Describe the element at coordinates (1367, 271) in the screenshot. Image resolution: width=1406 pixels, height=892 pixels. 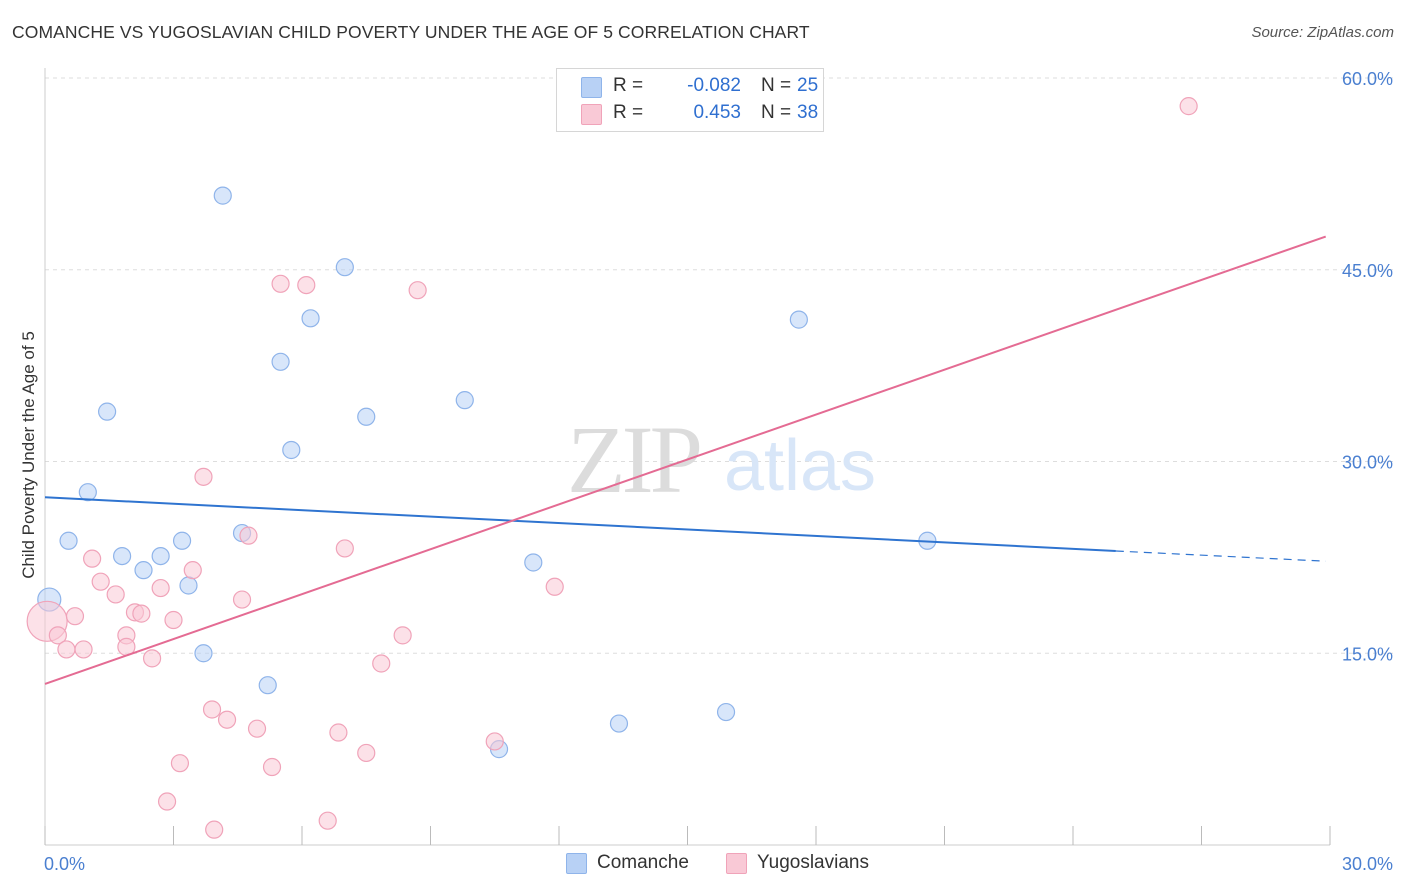
I see `y-tick-label: 45.0%` at that location.